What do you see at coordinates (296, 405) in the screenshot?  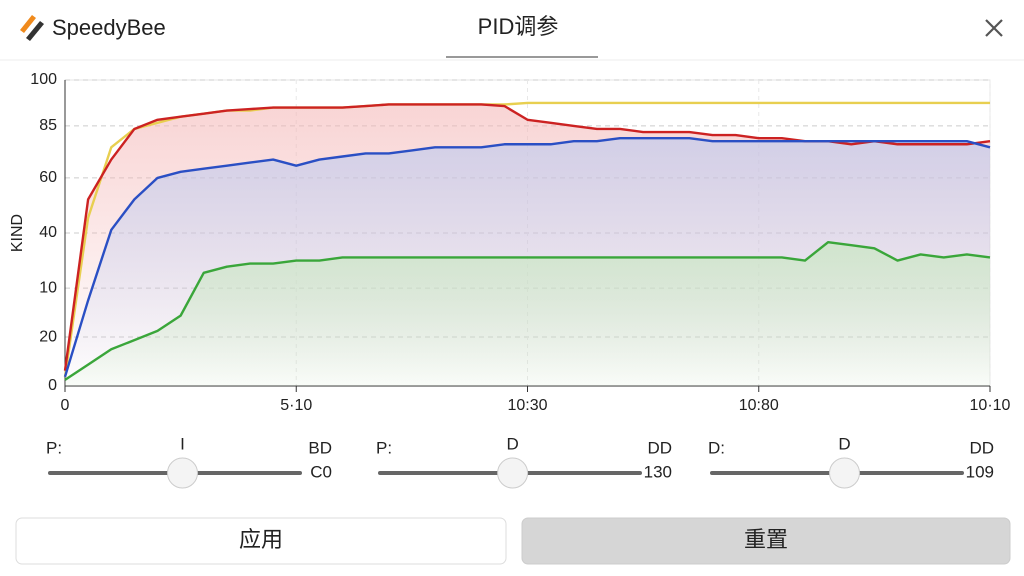 I see `x-tick-label: 5·10` at bounding box center [296, 405].